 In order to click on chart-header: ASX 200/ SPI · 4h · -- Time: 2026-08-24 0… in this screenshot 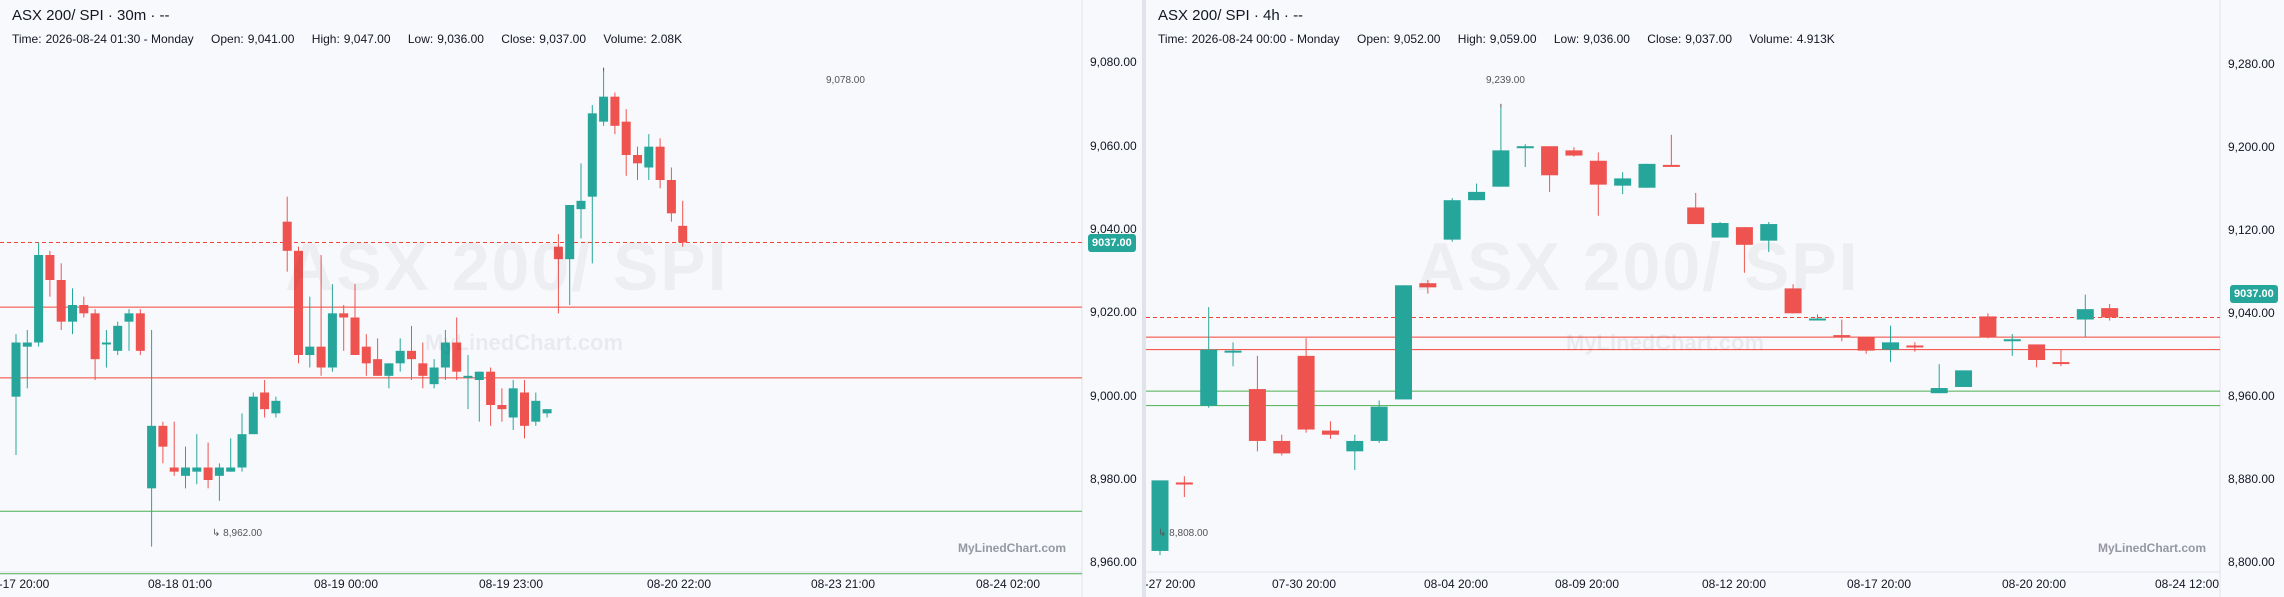, I will do `click(1503, 27)`.